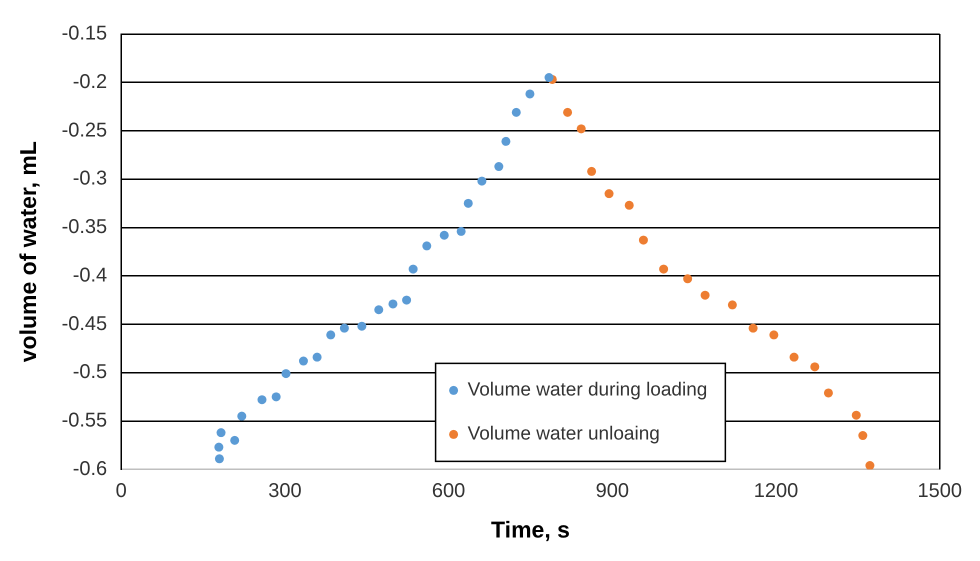  Describe the element at coordinates (121, 491) in the screenshot. I see `x-tick-label: 0` at that location.